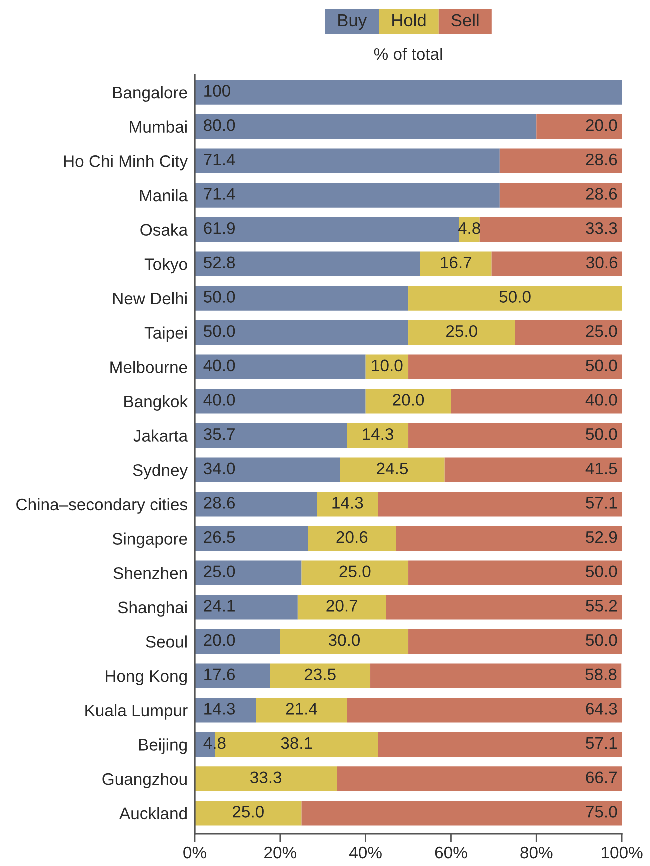 The image size is (650, 866). Describe the element at coordinates (220, 537) in the screenshot. I see `data-label: 26.5` at that location.